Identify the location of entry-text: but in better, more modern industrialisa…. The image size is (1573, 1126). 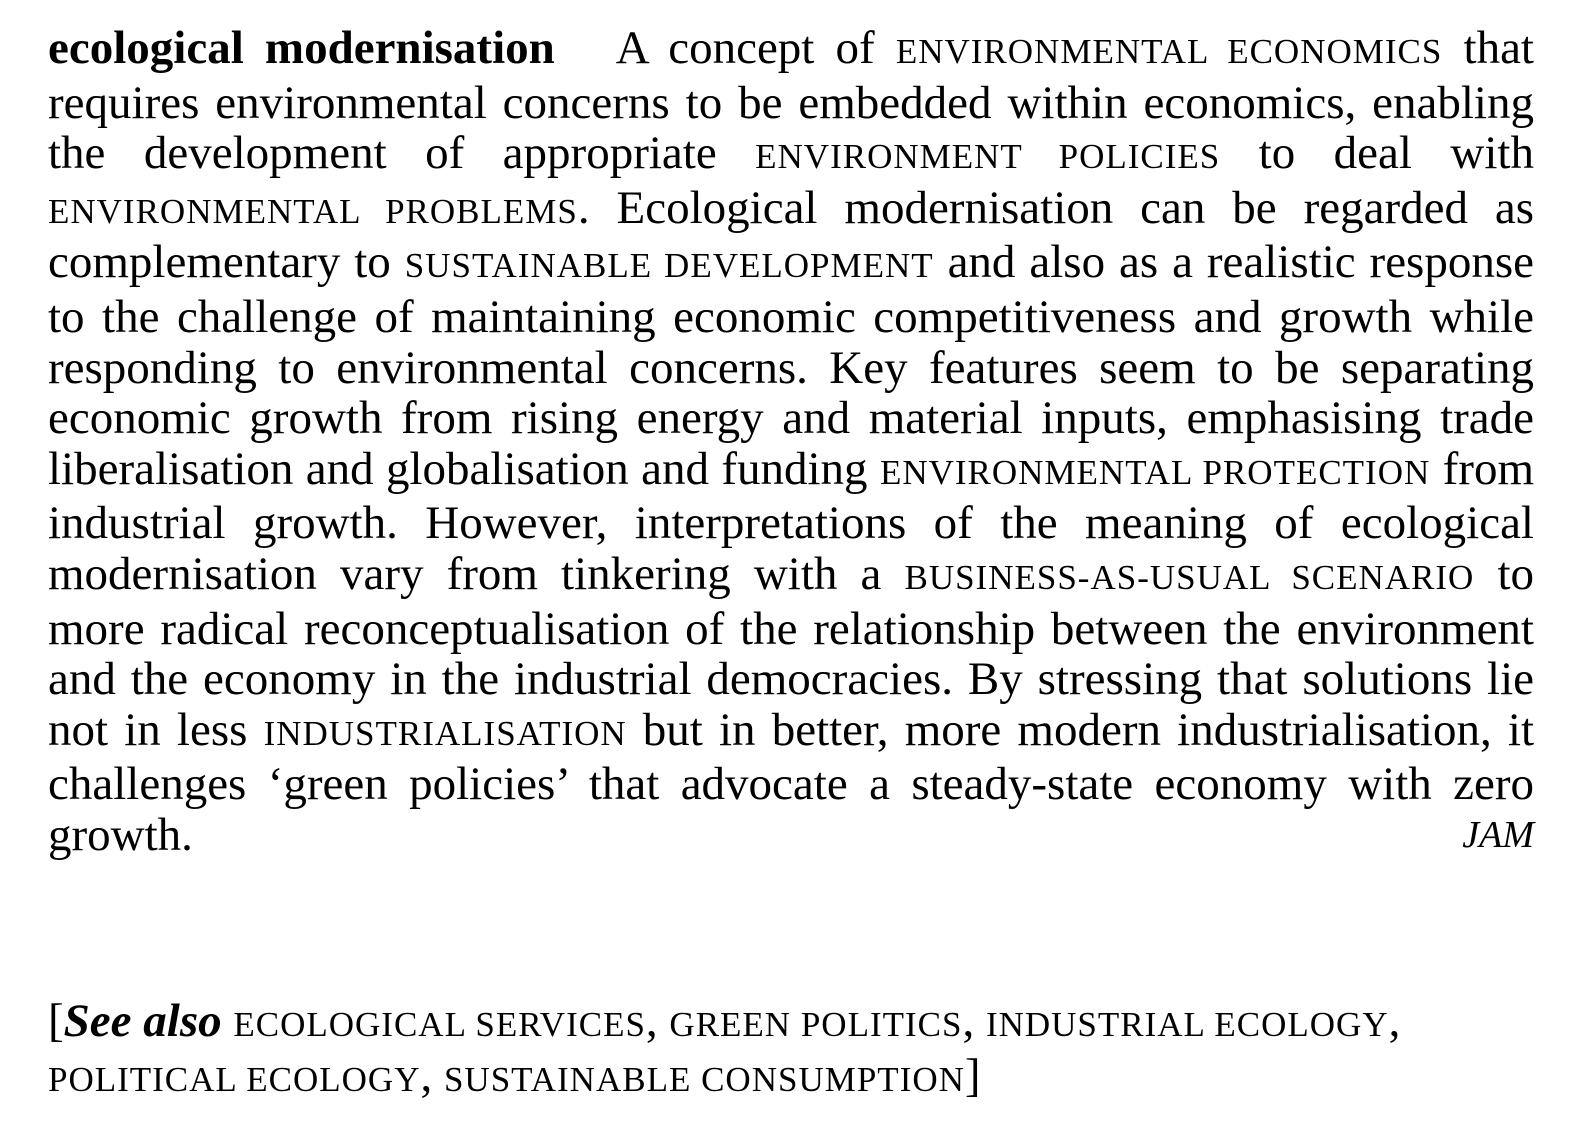
(791, 782).